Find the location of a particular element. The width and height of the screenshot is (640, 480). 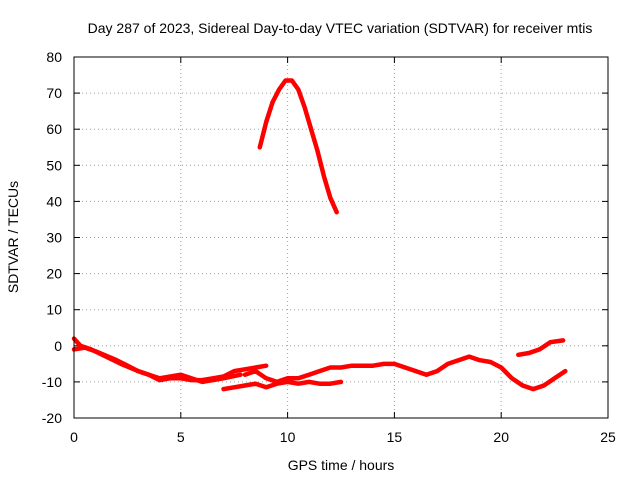

x-tick-label: 15 is located at coordinates (395, 437).